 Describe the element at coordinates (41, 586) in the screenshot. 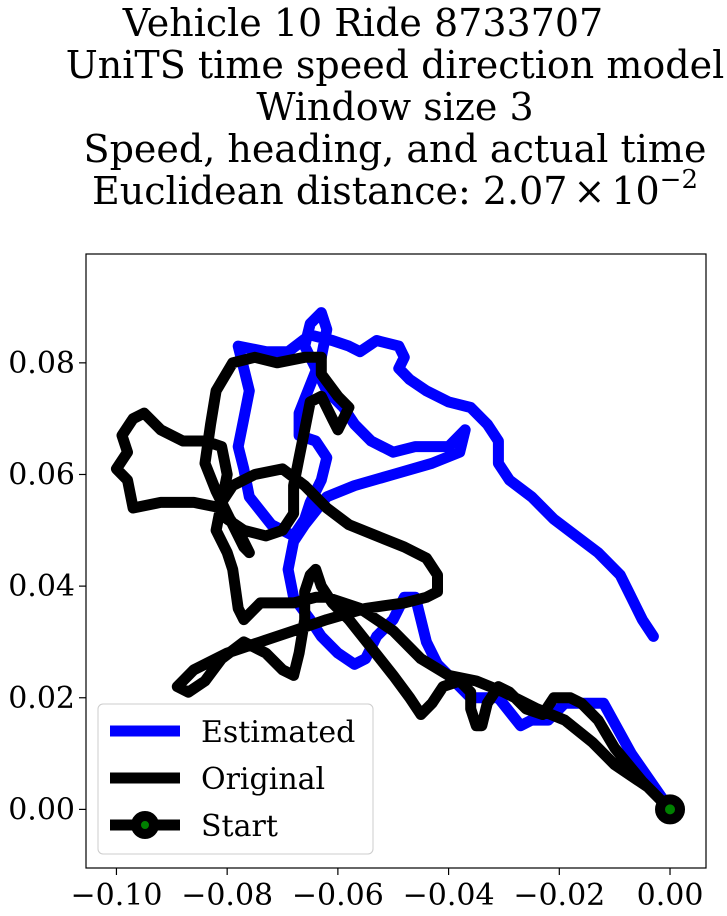

I see `y-tick-label: 0.04` at that location.